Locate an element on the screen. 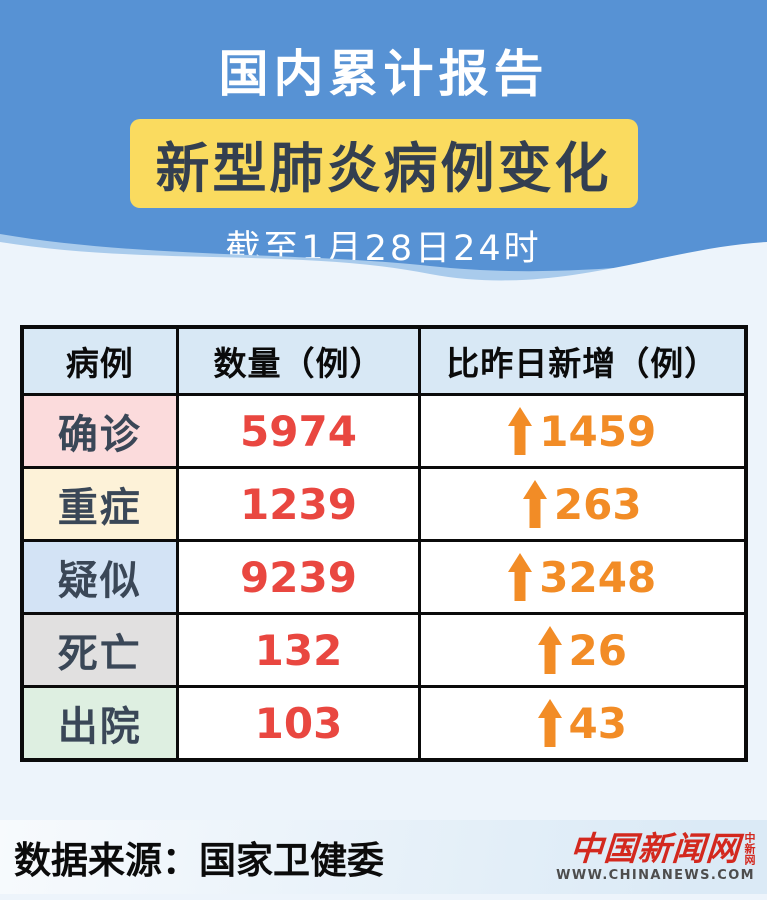 This screenshot has width=767, height=900. count-cell: 1239 is located at coordinates (298, 504).